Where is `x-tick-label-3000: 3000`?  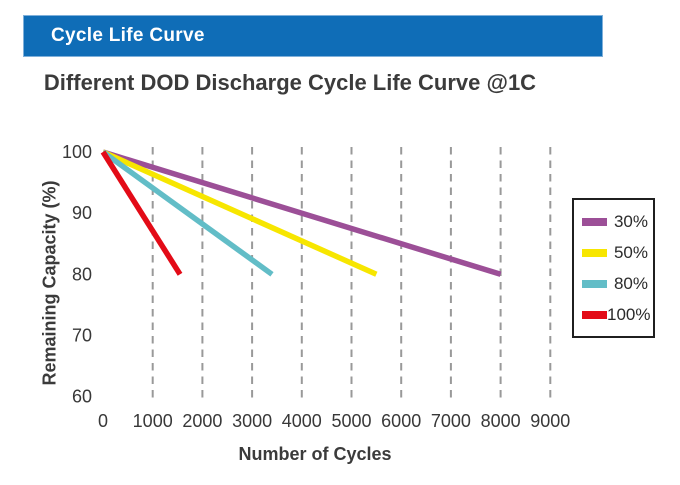 x-tick-label-3000: 3000 is located at coordinates (252, 421).